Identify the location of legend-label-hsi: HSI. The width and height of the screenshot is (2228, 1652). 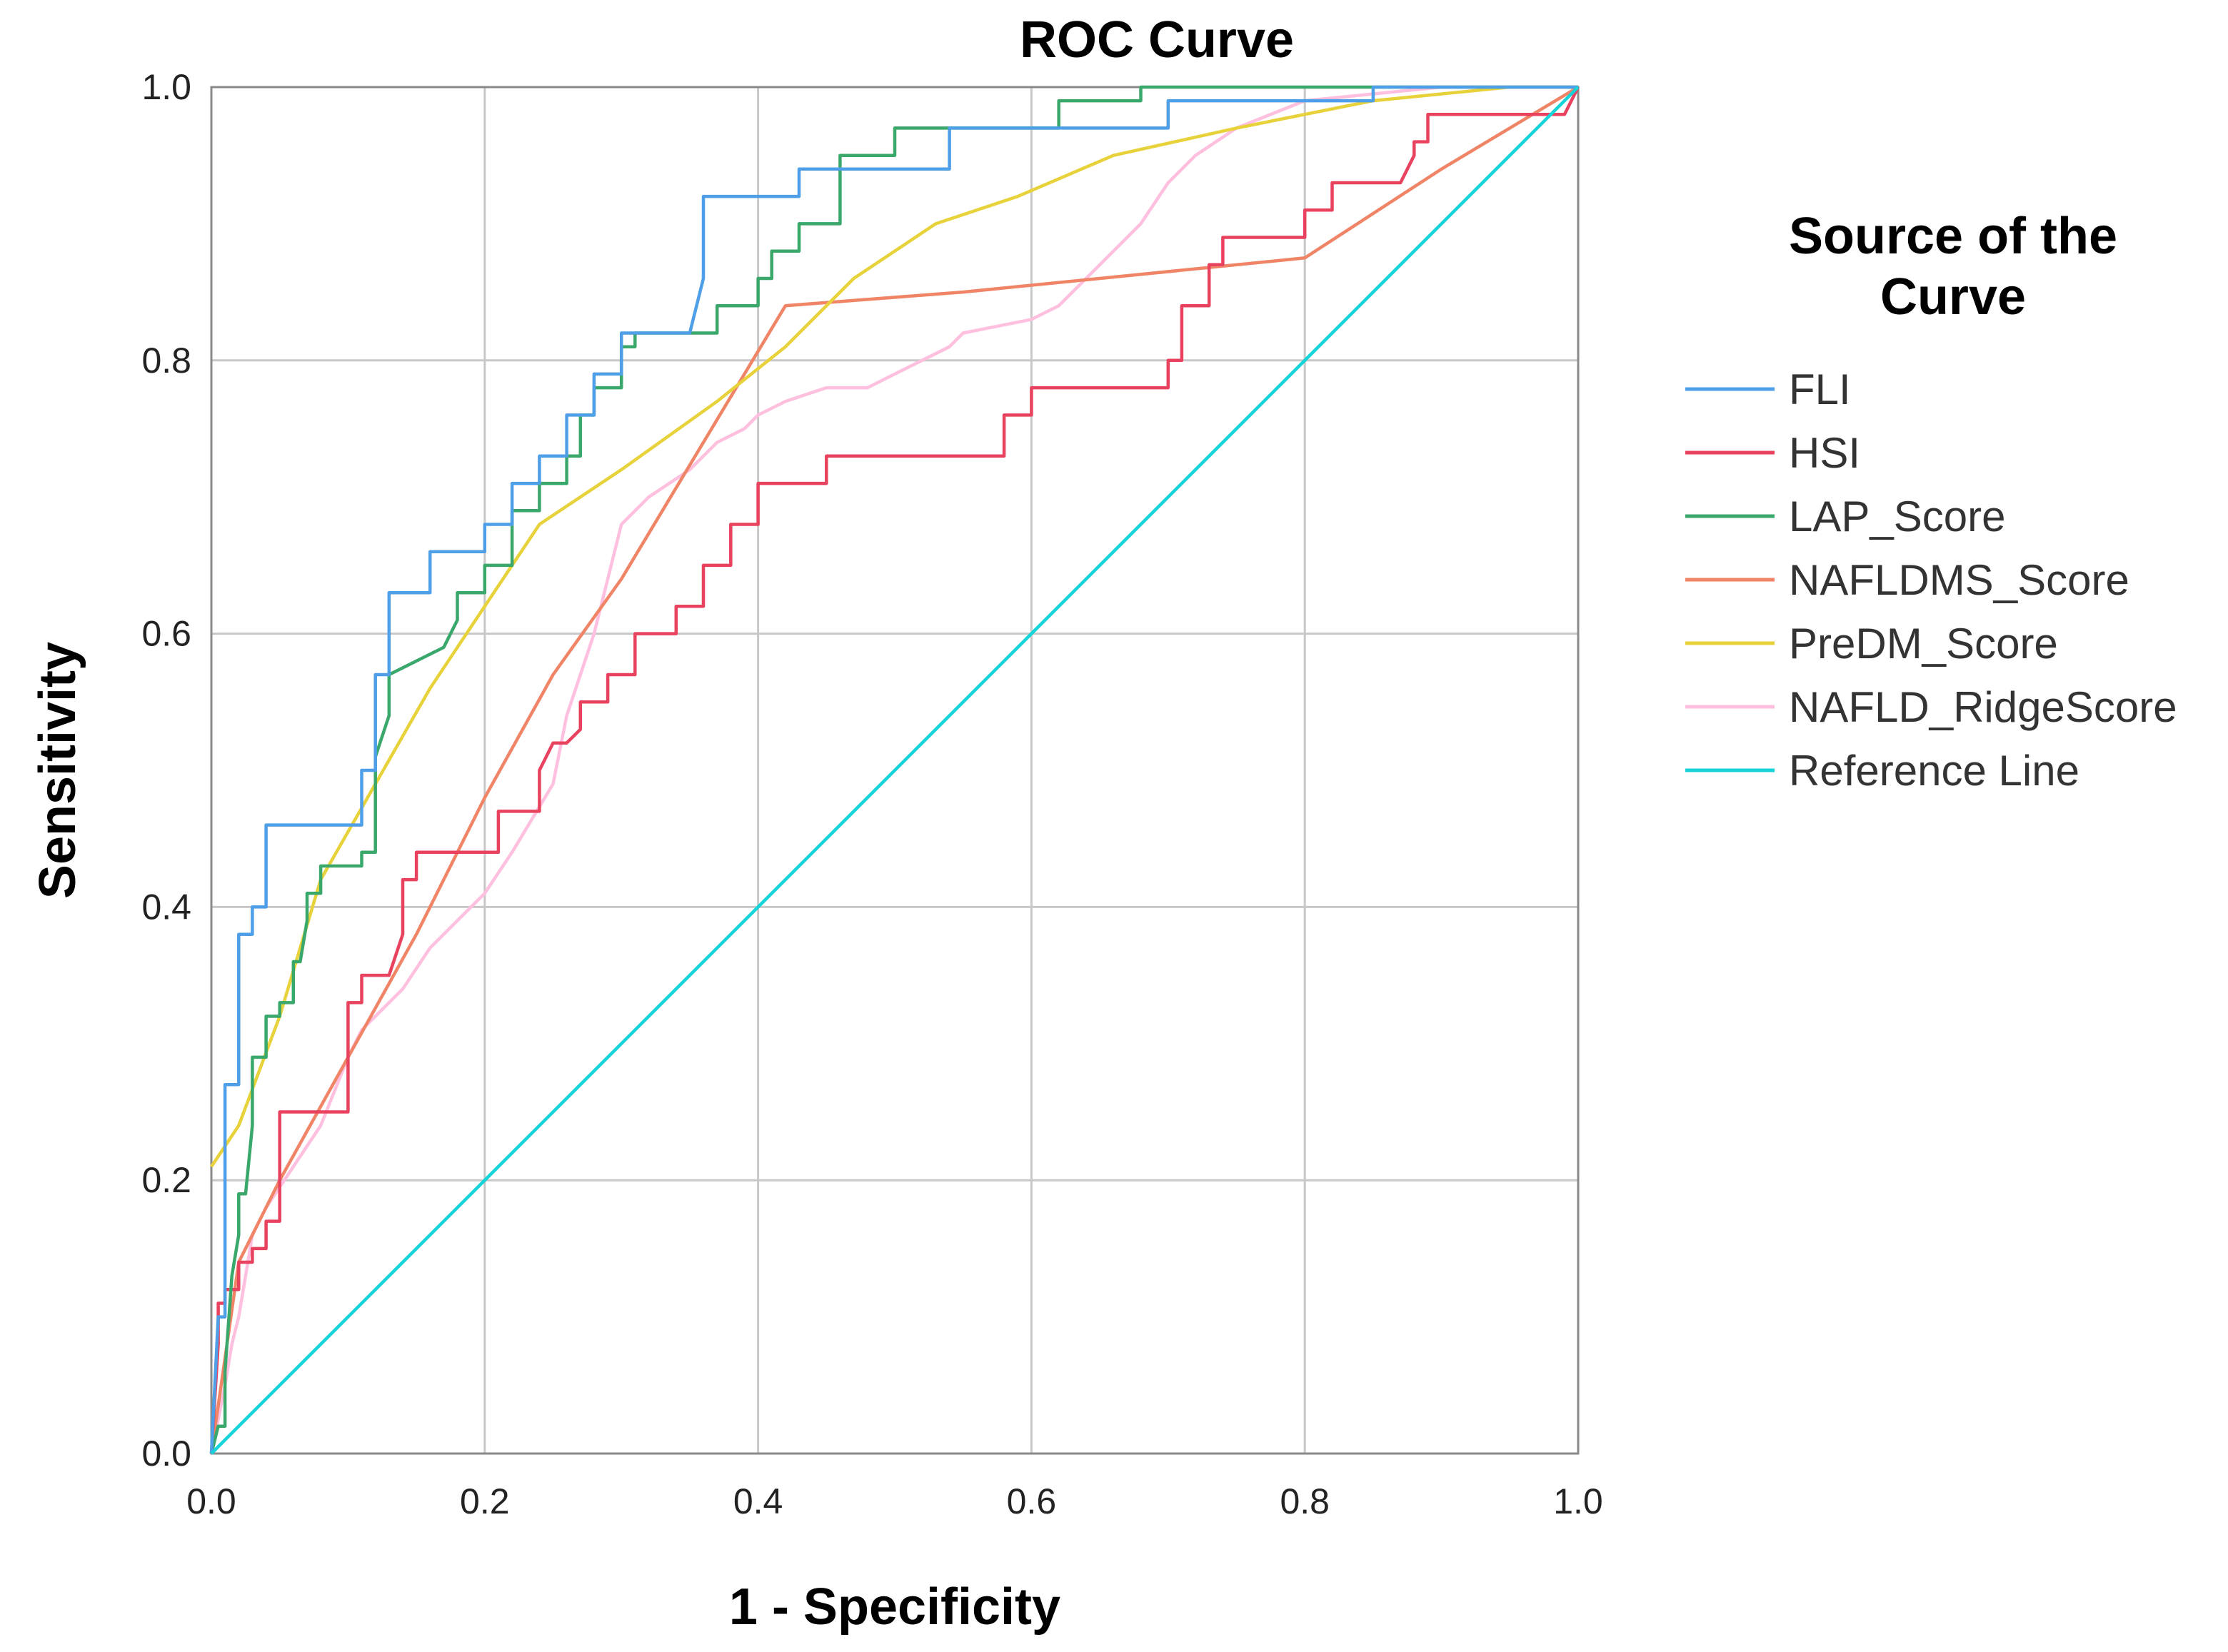
(1824, 453).